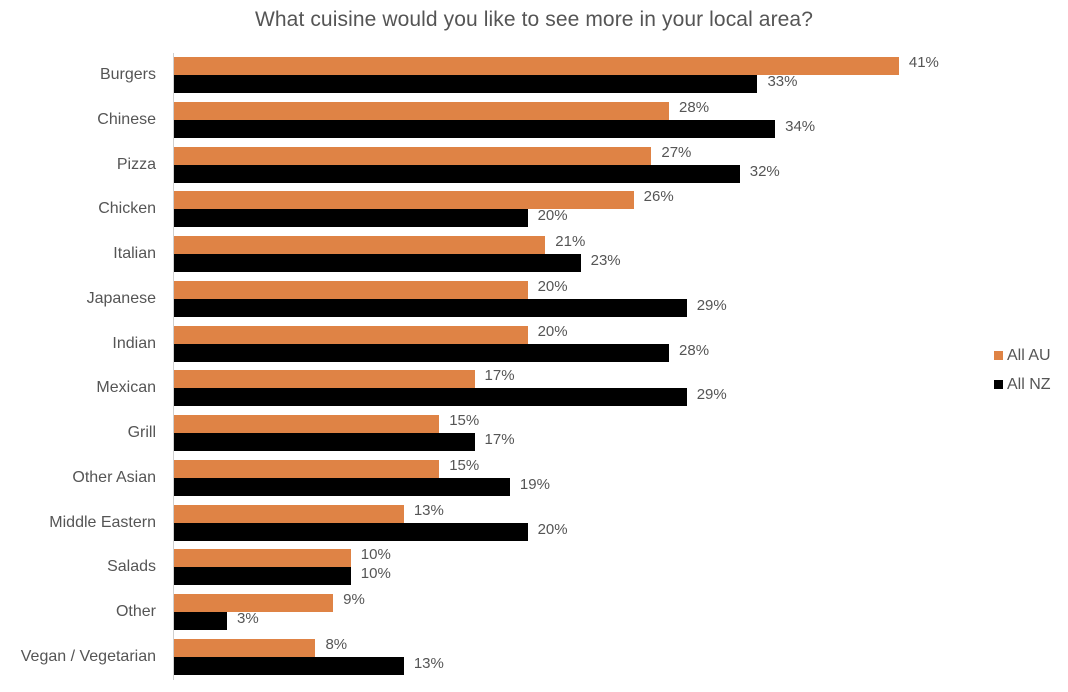 The image size is (1068, 692). What do you see at coordinates (134, 253) in the screenshot?
I see `category-label: Italian` at bounding box center [134, 253].